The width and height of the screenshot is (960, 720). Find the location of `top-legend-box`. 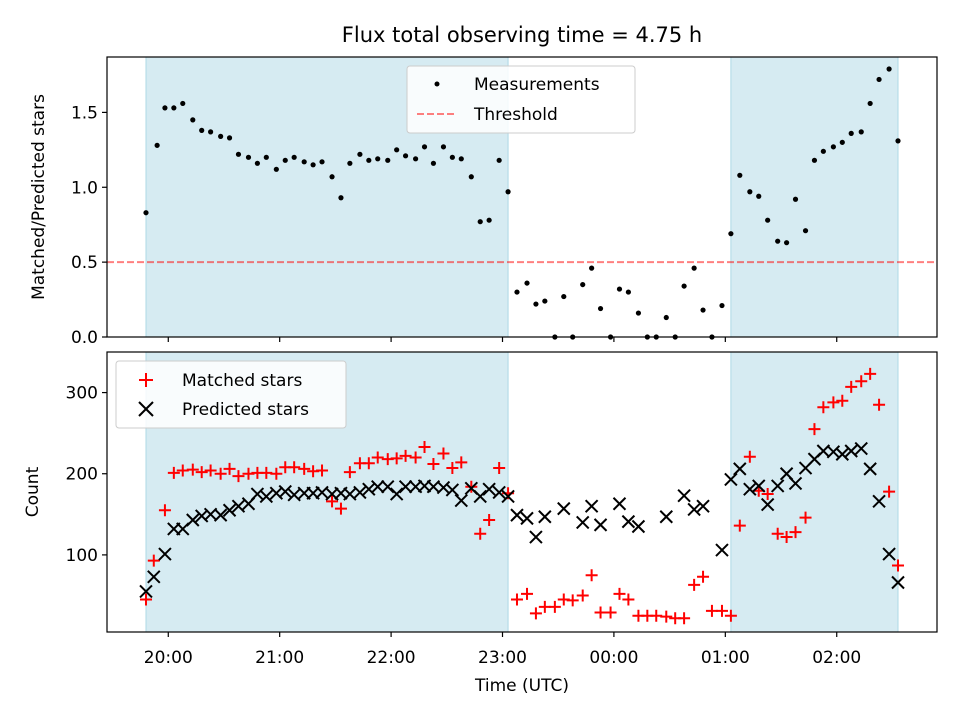

top-legend-box is located at coordinates (521, 99).